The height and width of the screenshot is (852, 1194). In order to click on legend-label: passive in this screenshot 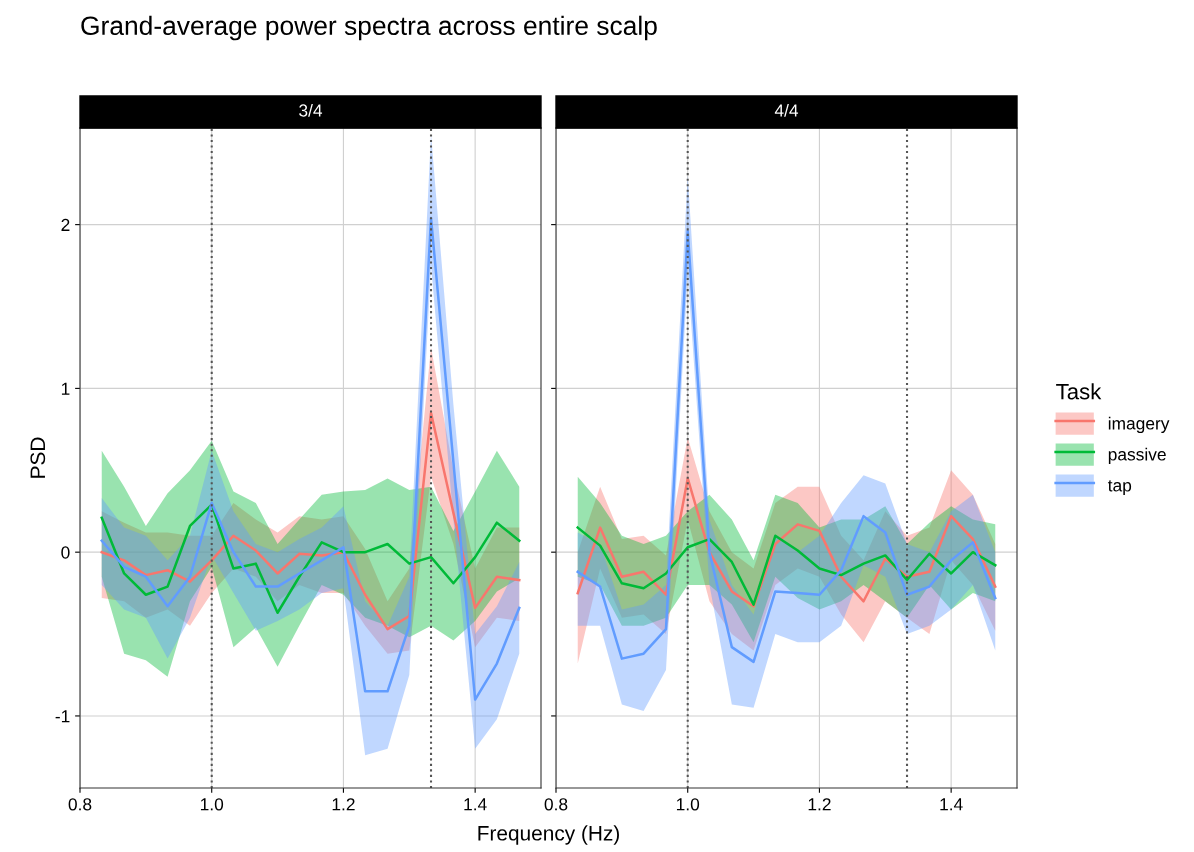, I will do `click(1137, 455)`.